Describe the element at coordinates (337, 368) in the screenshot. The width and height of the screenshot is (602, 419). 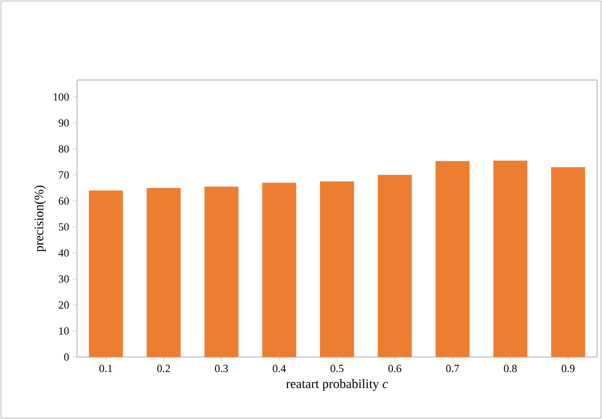
I see `x-tick-label: 0.5` at that location.